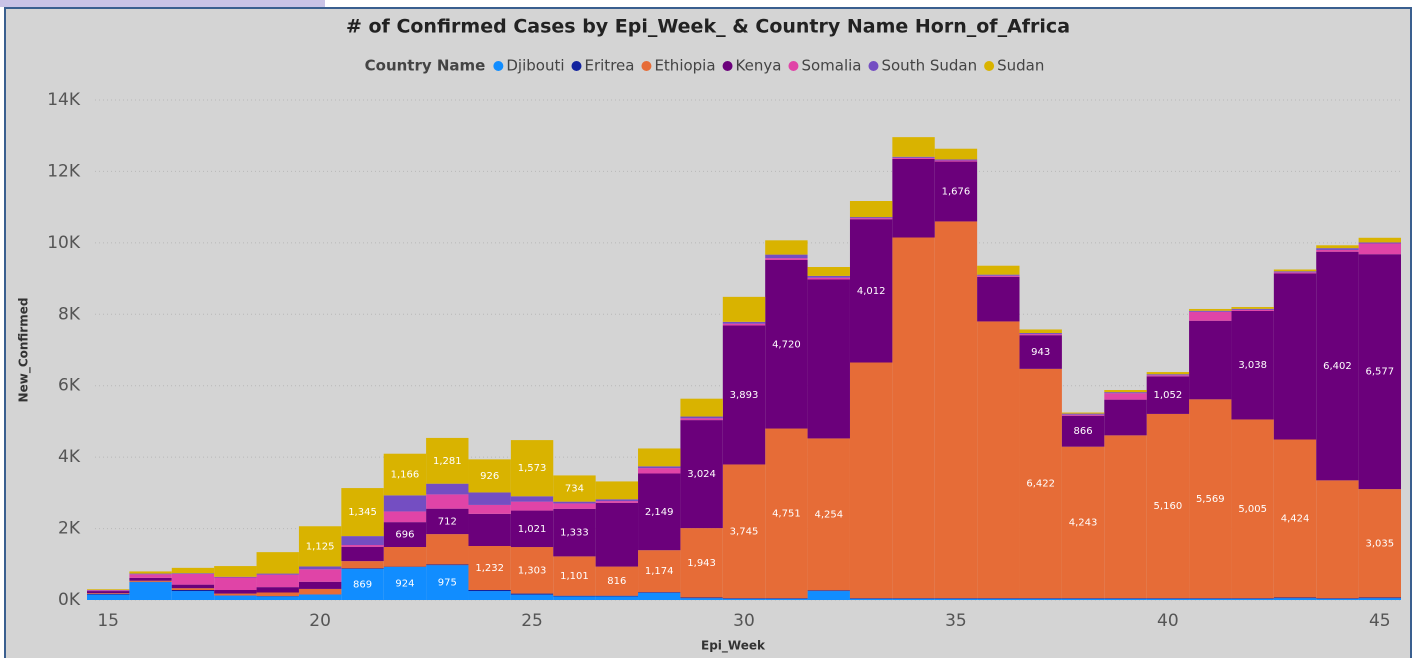 The height and width of the screenshot is (658, 1416). Describe the element at coordinates (871, 291) in the screenshot. I see `data-label: 4,012` at that location.